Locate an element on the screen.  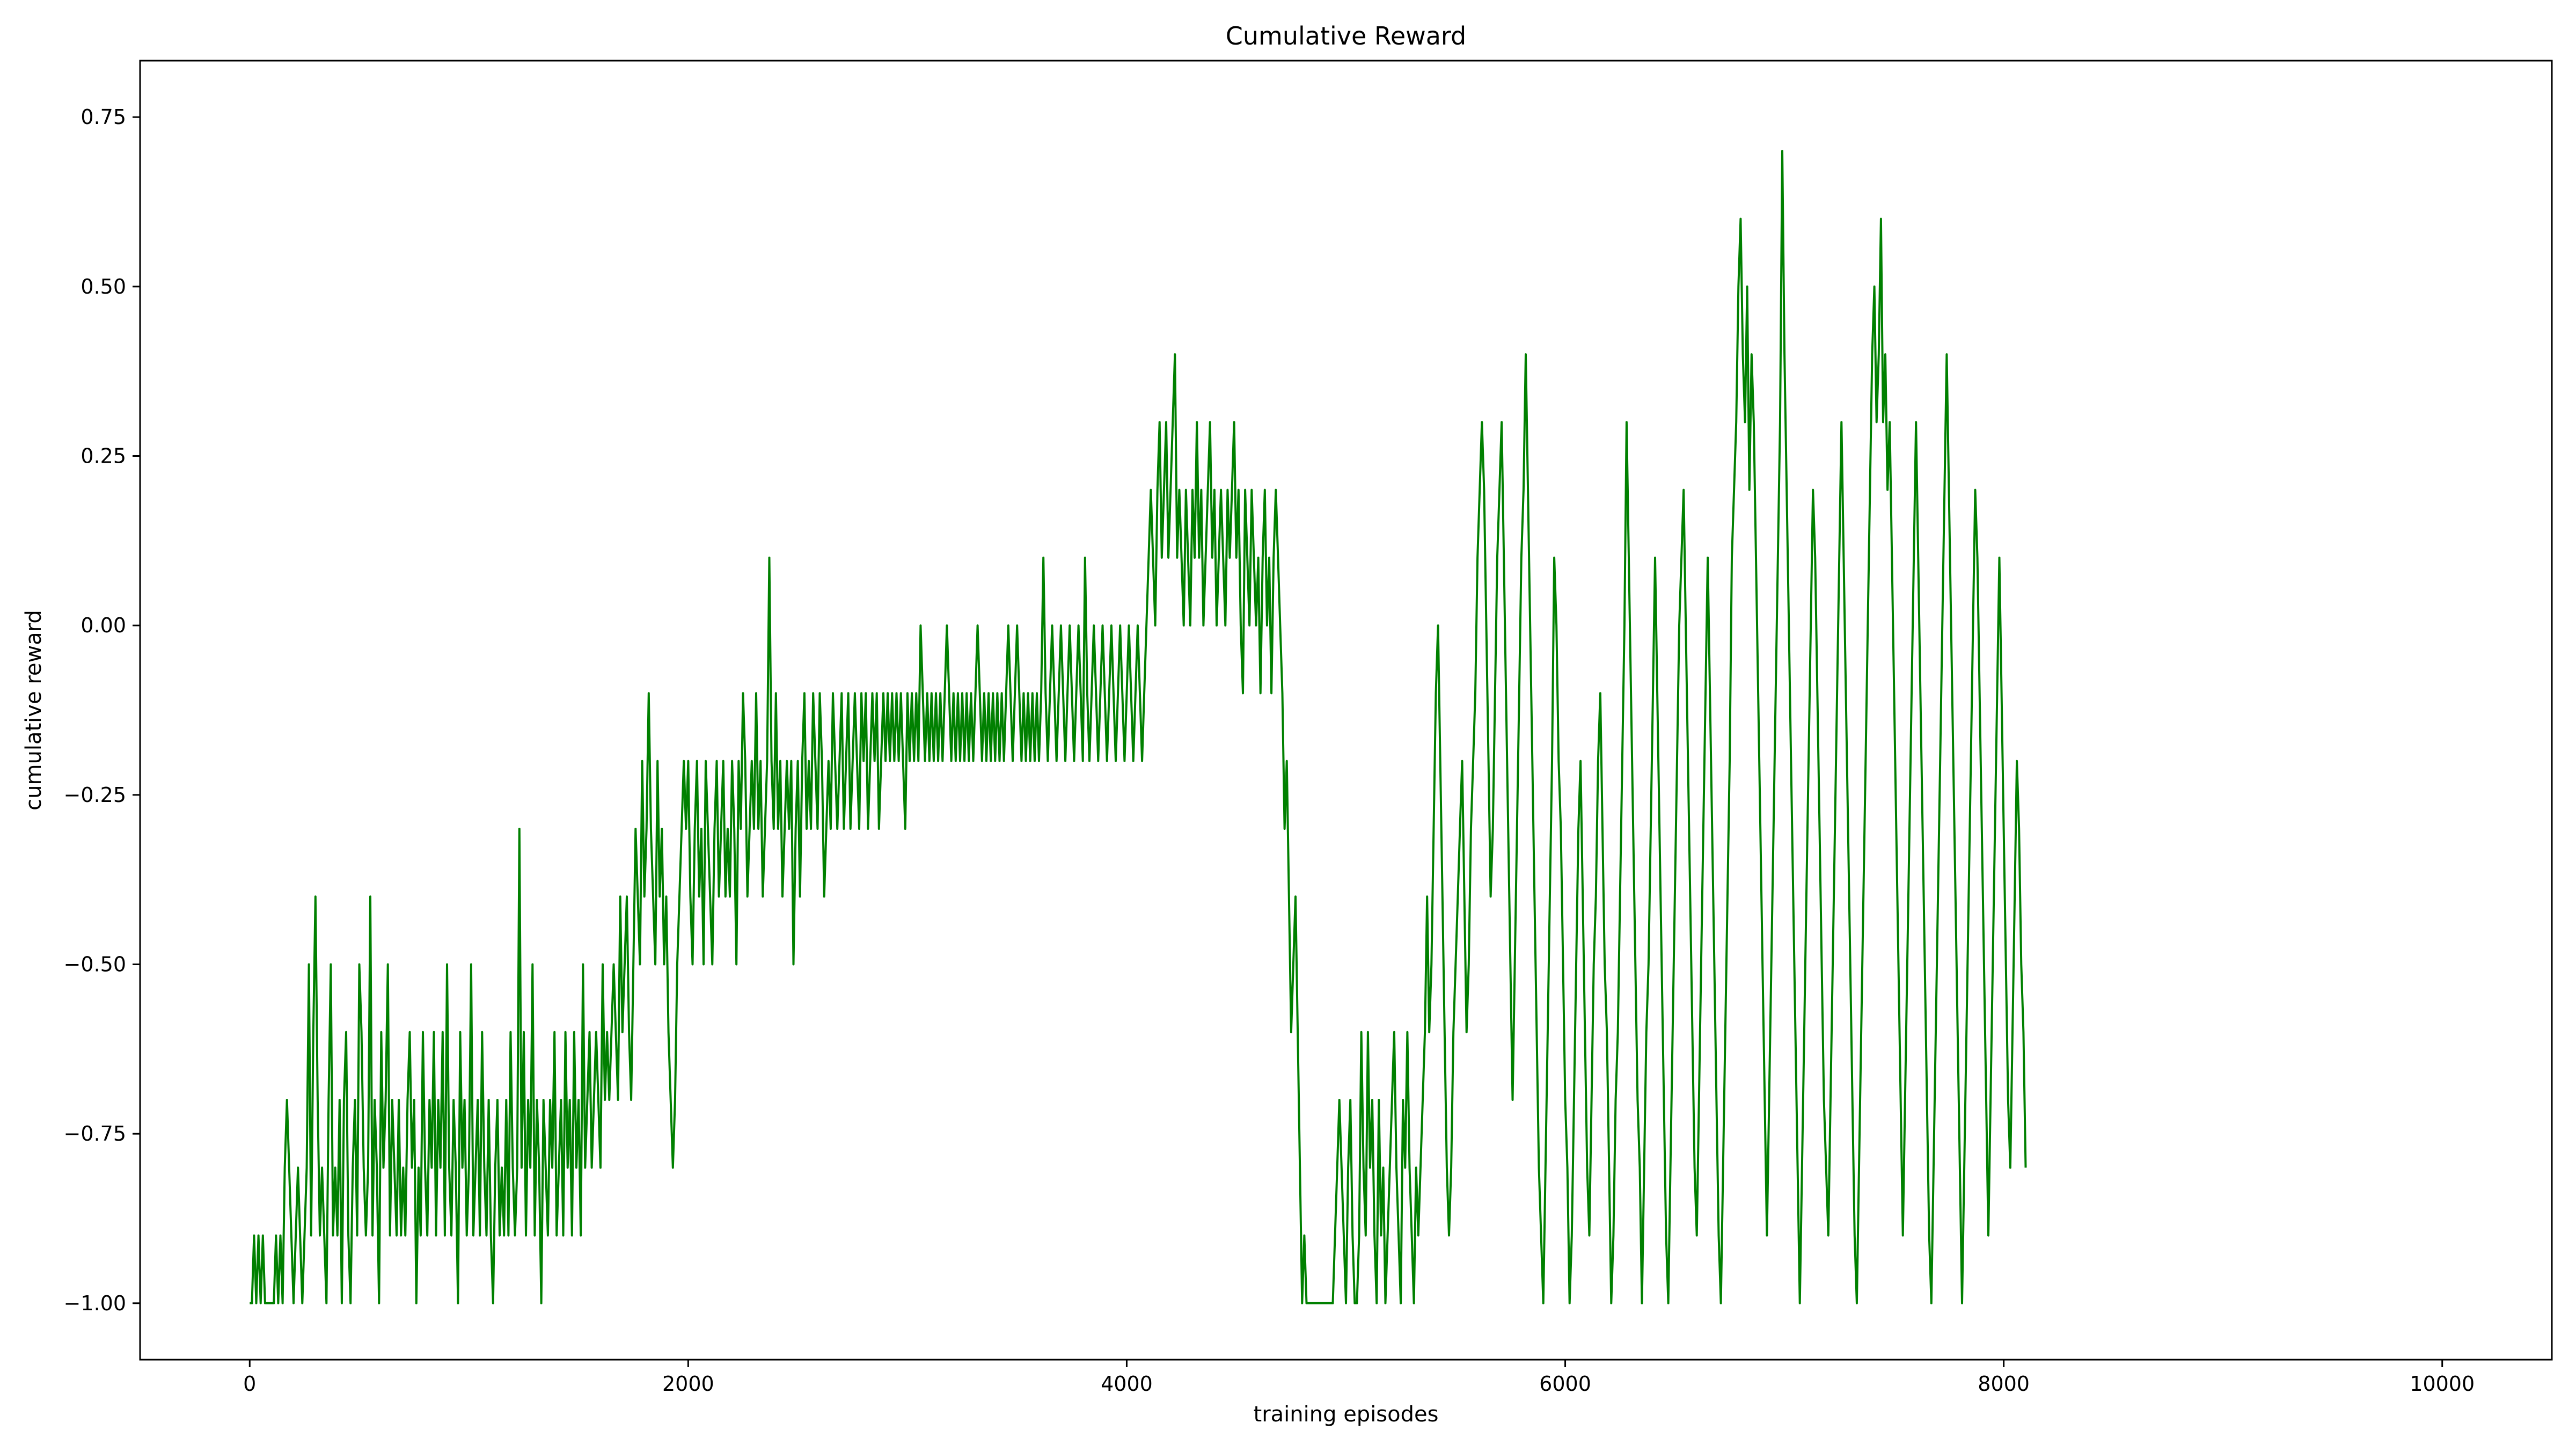
y-tick-label: 0.75 is located at coordinates (103, 117).